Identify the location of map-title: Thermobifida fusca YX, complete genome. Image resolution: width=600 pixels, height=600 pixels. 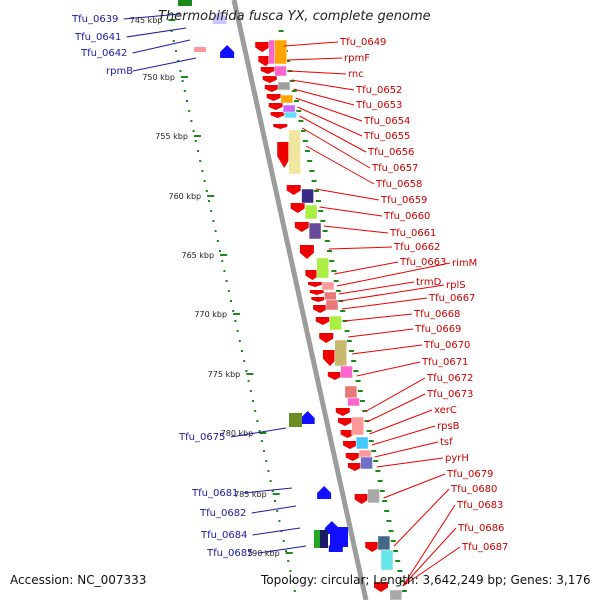
(294, 16).